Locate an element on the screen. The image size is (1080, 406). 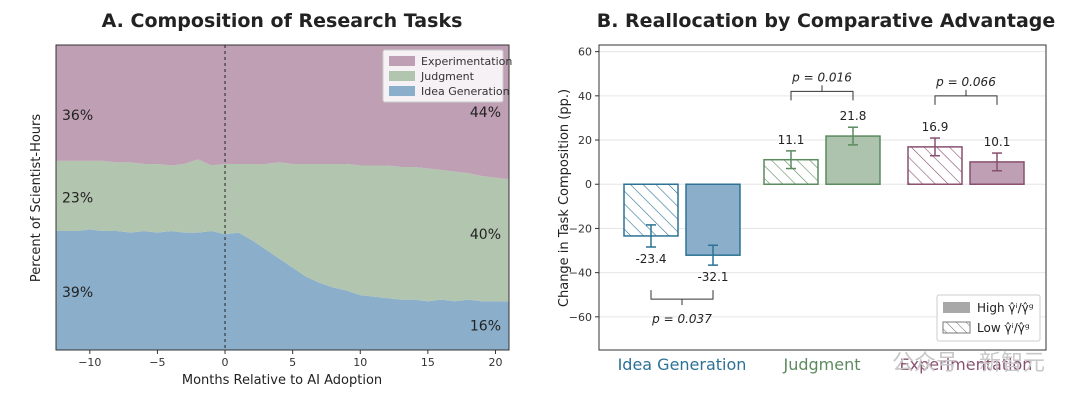
bar-idea-generation-high is located at coordinates (713, 219).